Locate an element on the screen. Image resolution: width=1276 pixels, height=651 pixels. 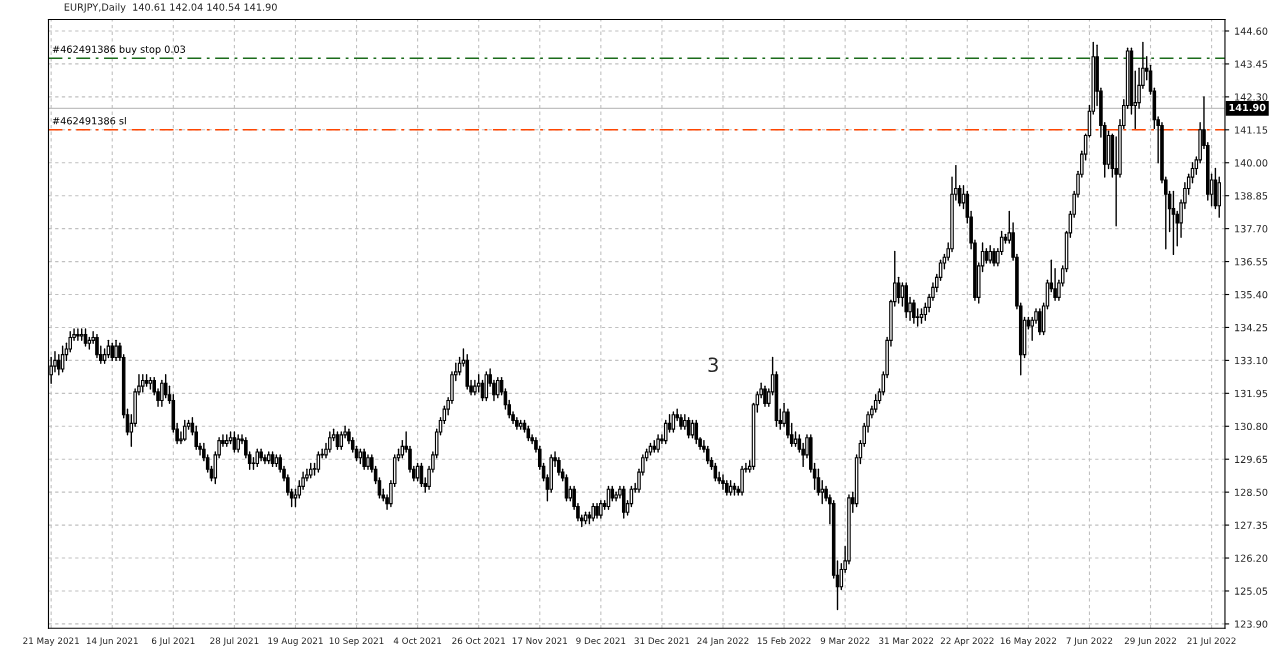
ref-line-label: #462491386 buy stop 0.03 is located at coordinates (119, 50).